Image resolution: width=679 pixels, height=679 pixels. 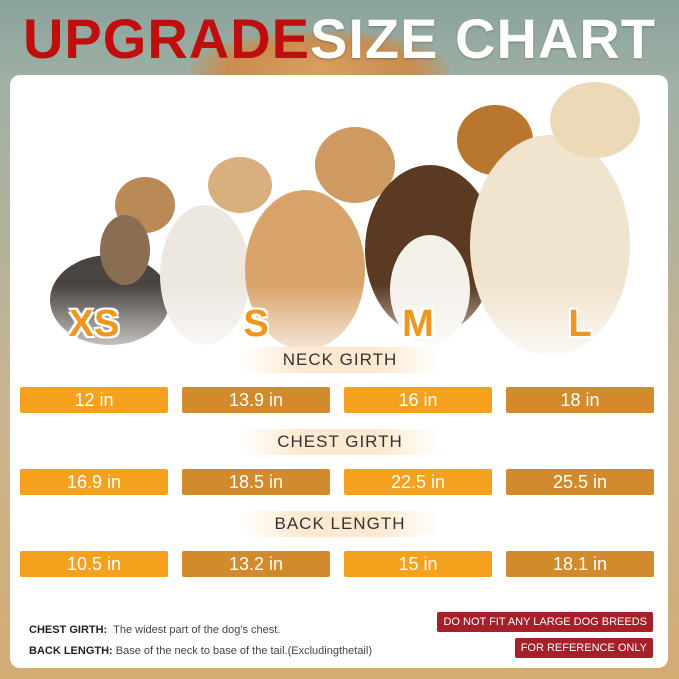 What do you see at coordinates (580, 324) in the screenshot?
I see `size-label-l: L` at bounding box center [580, 324].